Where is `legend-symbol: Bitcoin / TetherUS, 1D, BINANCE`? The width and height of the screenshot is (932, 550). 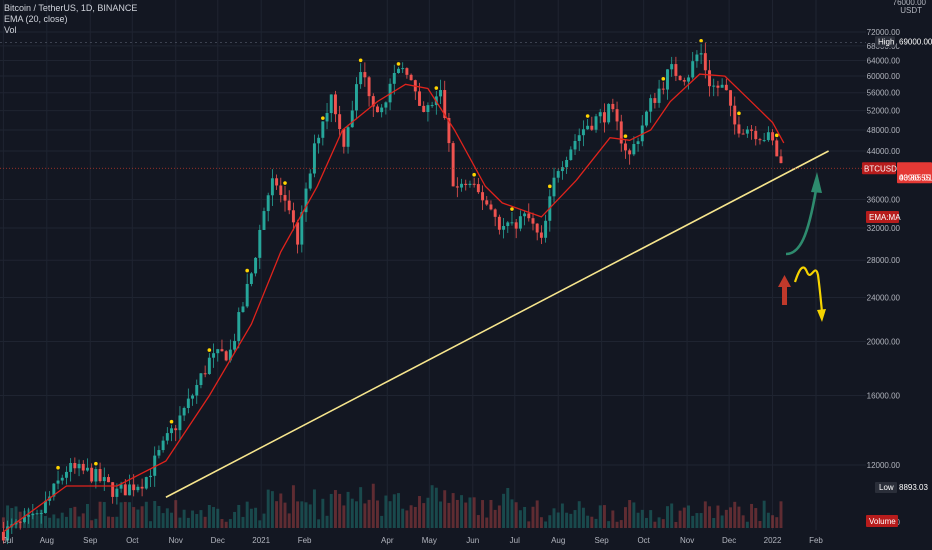 legend-symbol: Bitcoin / TetherUS, 1D, BINANCE is located at coordinates (71, 8).